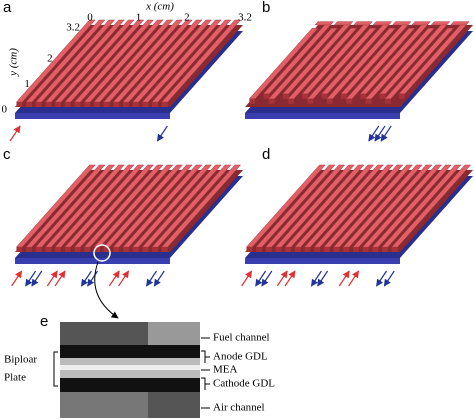 Image resolution: width=474 pixels, height=420 pixels. Describe the element at coordinates (244, 384) in the screenshot. I see `layer-label: Cathode GDL` at that location.